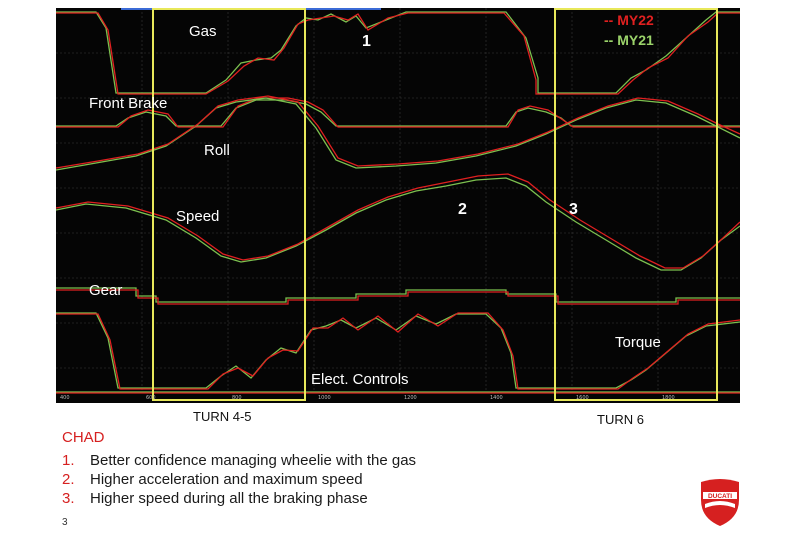 The image size is (800, 533). I want to click on x-tick: 1800, so click(668, 398).